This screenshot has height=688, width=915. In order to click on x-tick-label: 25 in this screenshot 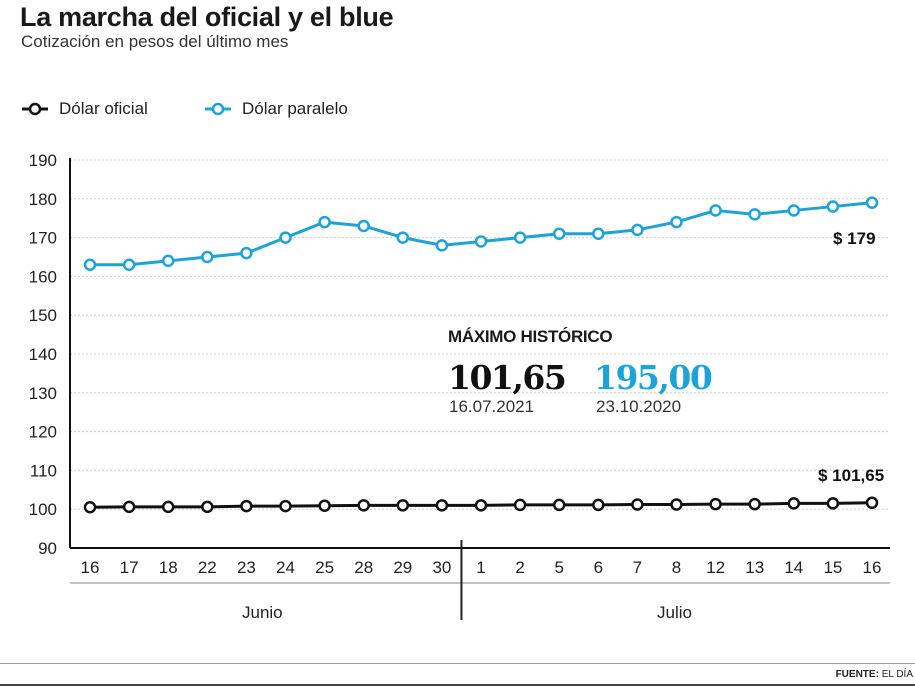, I will do `click(324, 567)`.